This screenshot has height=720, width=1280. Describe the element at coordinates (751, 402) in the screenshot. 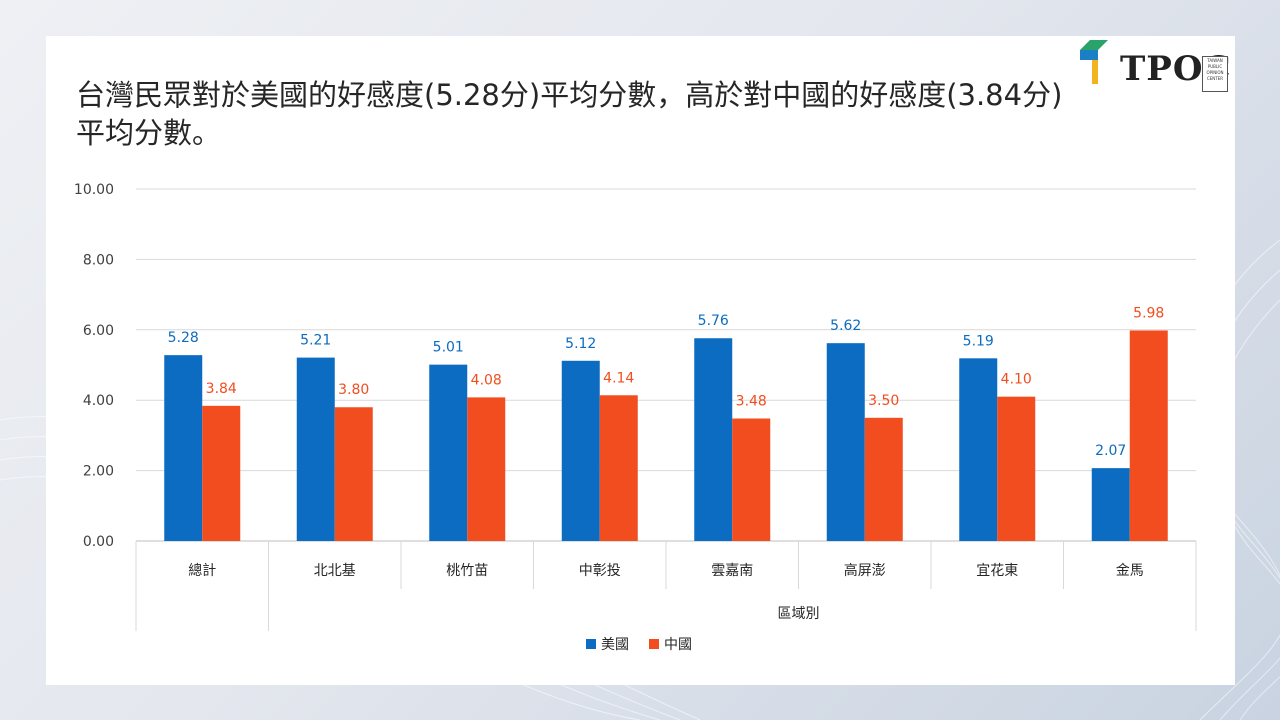

I see `data-label-china: 3.48` at that location.